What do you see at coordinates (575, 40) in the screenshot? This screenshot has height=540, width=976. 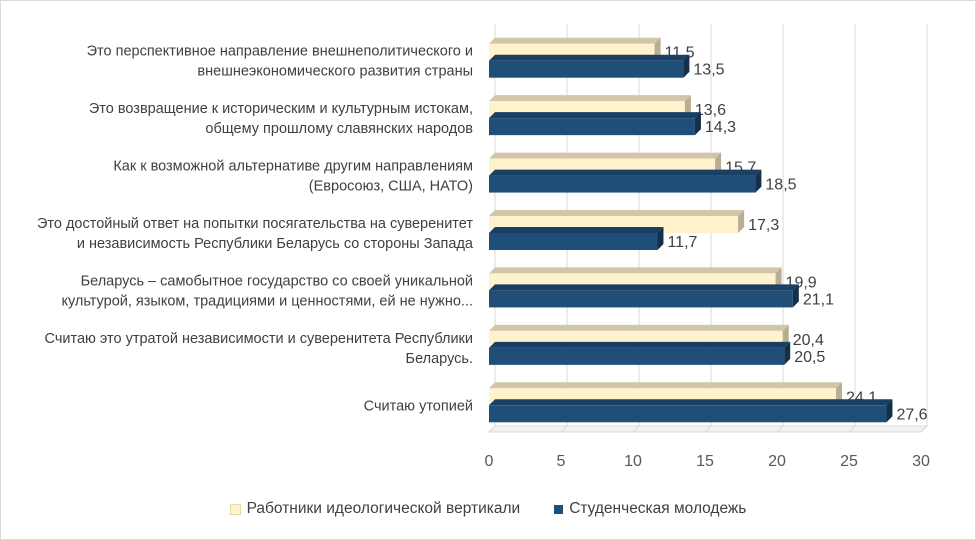 I see `bar-top-s1-c7` at bounding box center [575, 40].